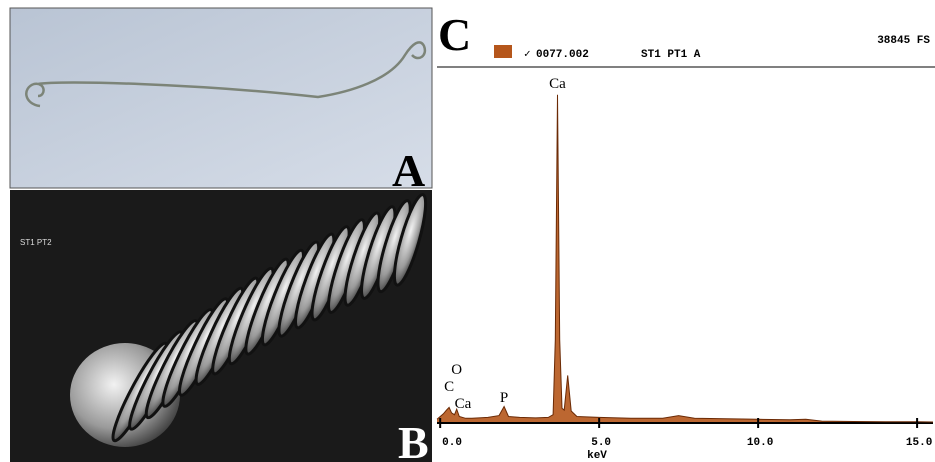  Describe the element at coordinates (601, 443) in the screenshot. I see `x-tick-label: 5.0` at that location.